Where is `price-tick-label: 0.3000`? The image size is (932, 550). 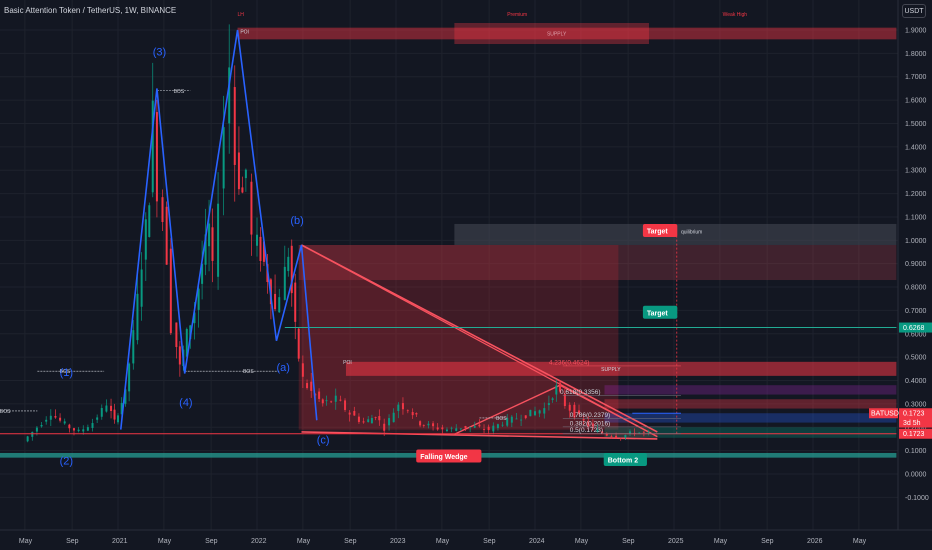
price-tick-label: 0.3000 is located at coordinates (916, 404).